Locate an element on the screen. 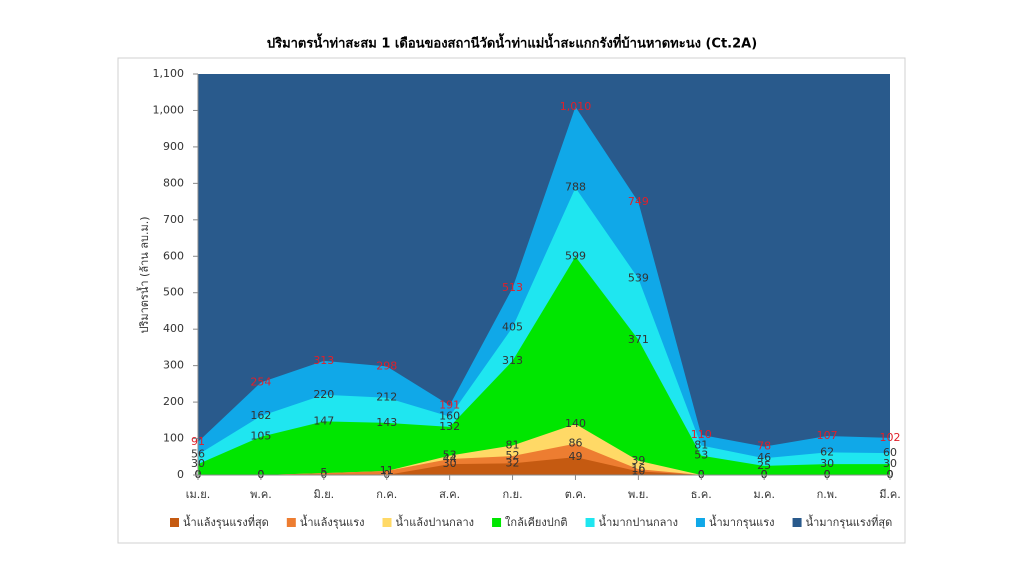 The width and height of the screenshot is (1024, 580). data-label: 78 is located at coordinates (764, 446).